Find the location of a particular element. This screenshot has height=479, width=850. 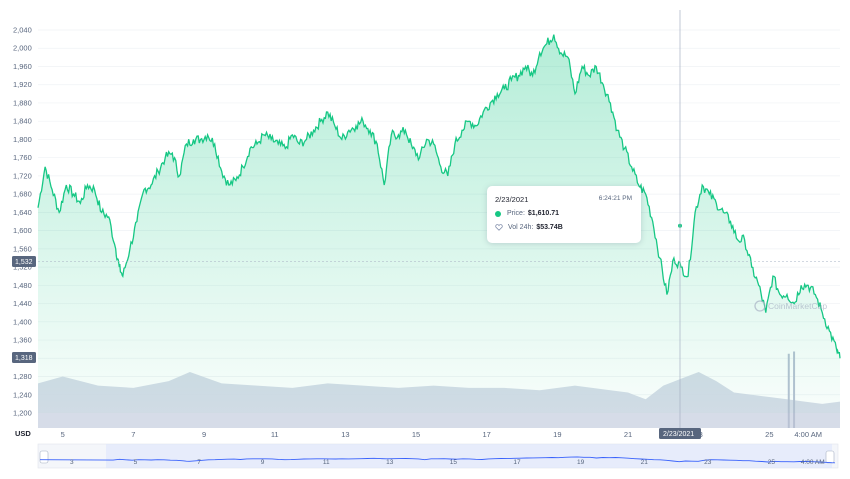

y-tick-label: 1,720 is located at coordinates (22, 175).